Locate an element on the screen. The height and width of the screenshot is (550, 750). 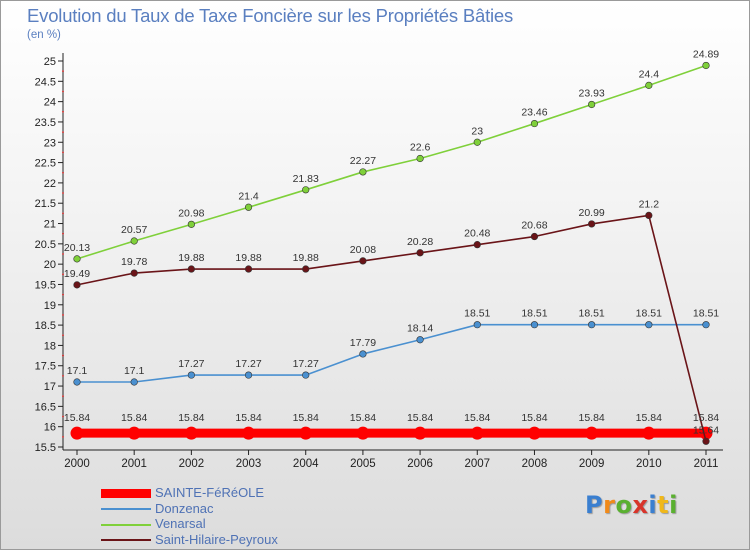
legend-swatch-sainte-fereole is located at coordinates (126, 494).